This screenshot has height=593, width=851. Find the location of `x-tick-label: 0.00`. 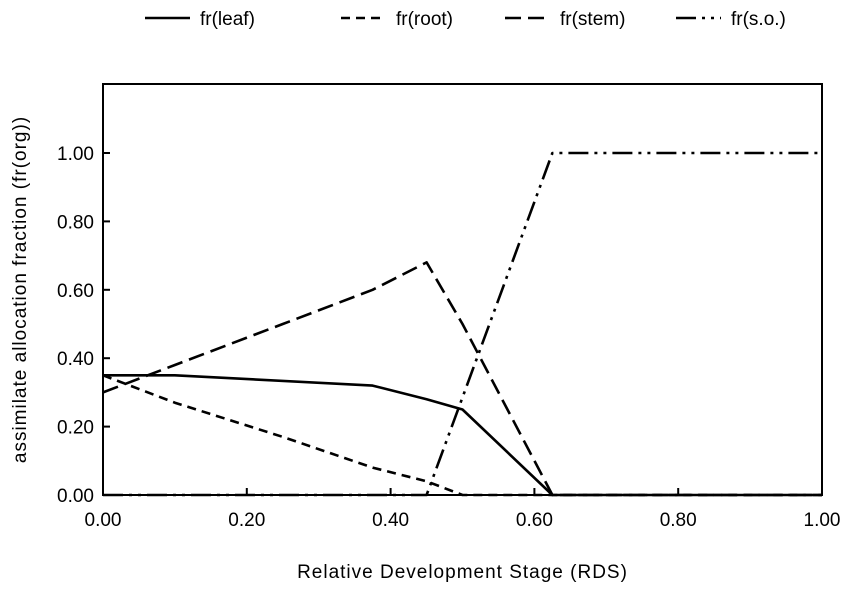

x-tick-label: 0.00 is located at coordinates (103, 520).